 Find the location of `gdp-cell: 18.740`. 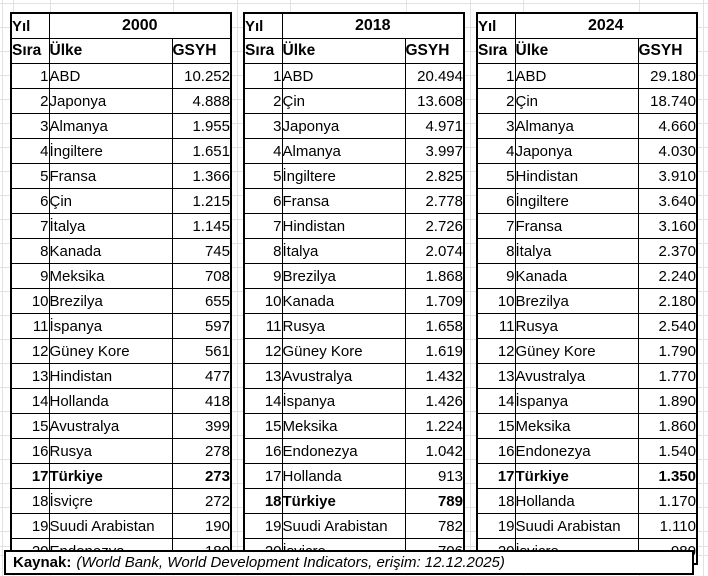

gdp-cell: 18.740 is located at coordinates (667, 101).